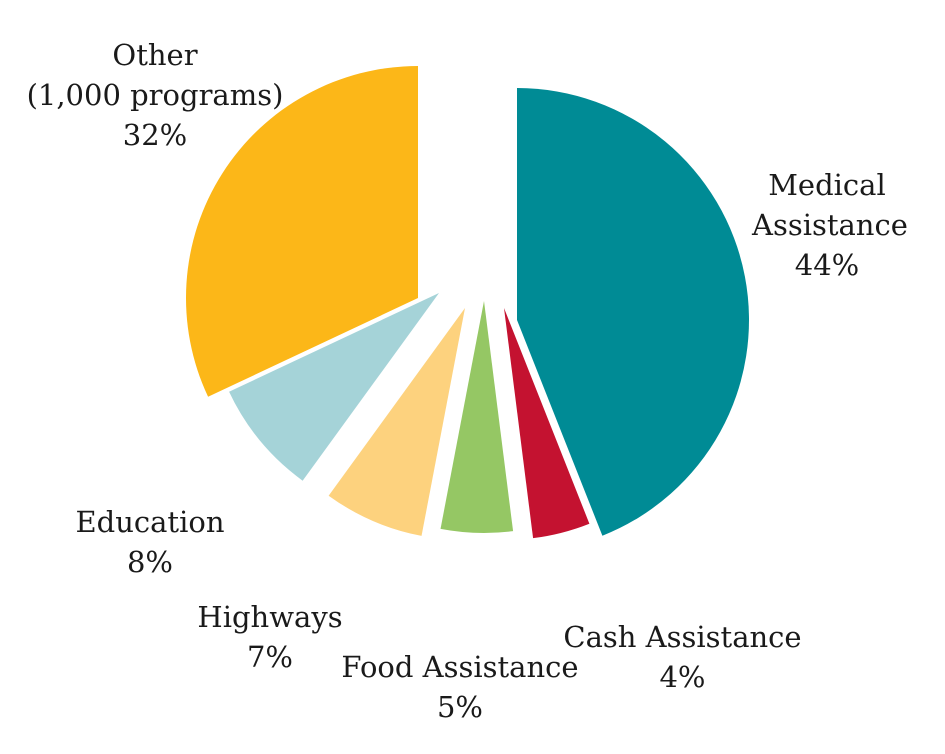 This screenshot has height=754, width=945. Describe the element at coordinates (477, 417) in the screenshot. I see `pie-slice-food-assistance` at that location.